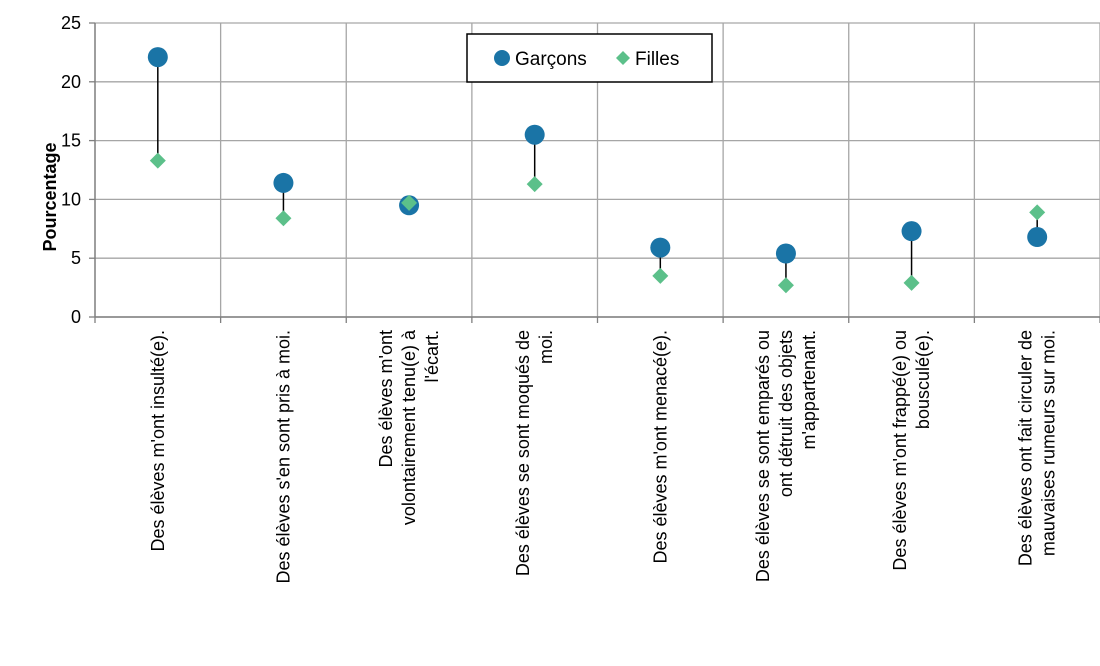 Image resolution: width=1100 pixels, height=666 pixels. What do you see at coordinates (1026, 448) in the screenshot?
I see `category-label-line: Des élèves ont fait circuler de` at bounding box center [1026, 448].